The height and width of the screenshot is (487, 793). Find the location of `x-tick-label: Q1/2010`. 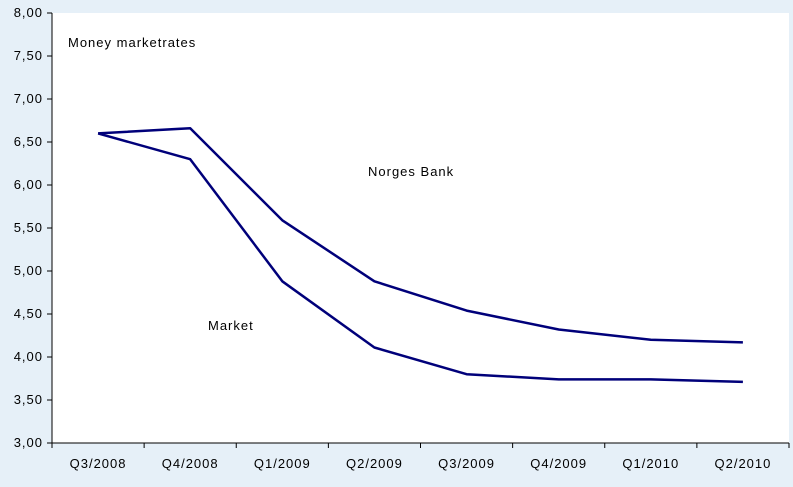

x-tick-label: Q1/2010 is located at coordinates (650, 463).